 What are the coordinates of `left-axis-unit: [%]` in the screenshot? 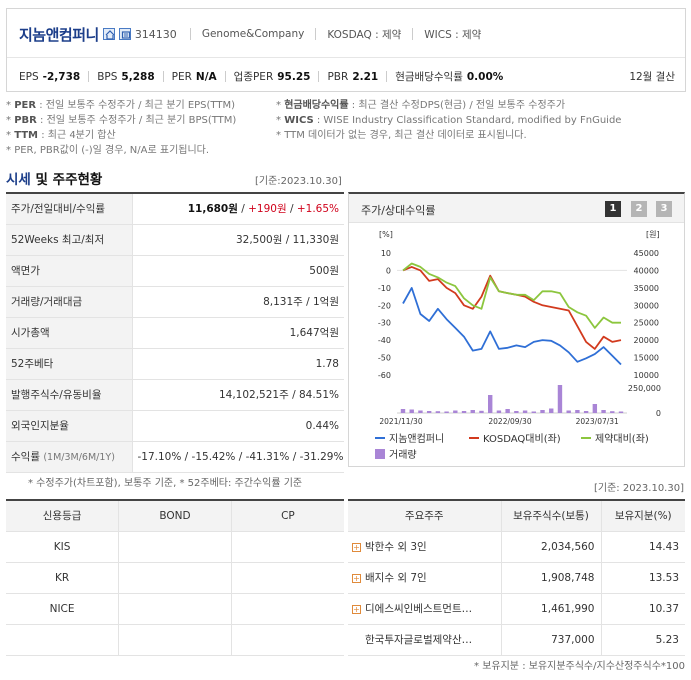 It's located at (386, 234).